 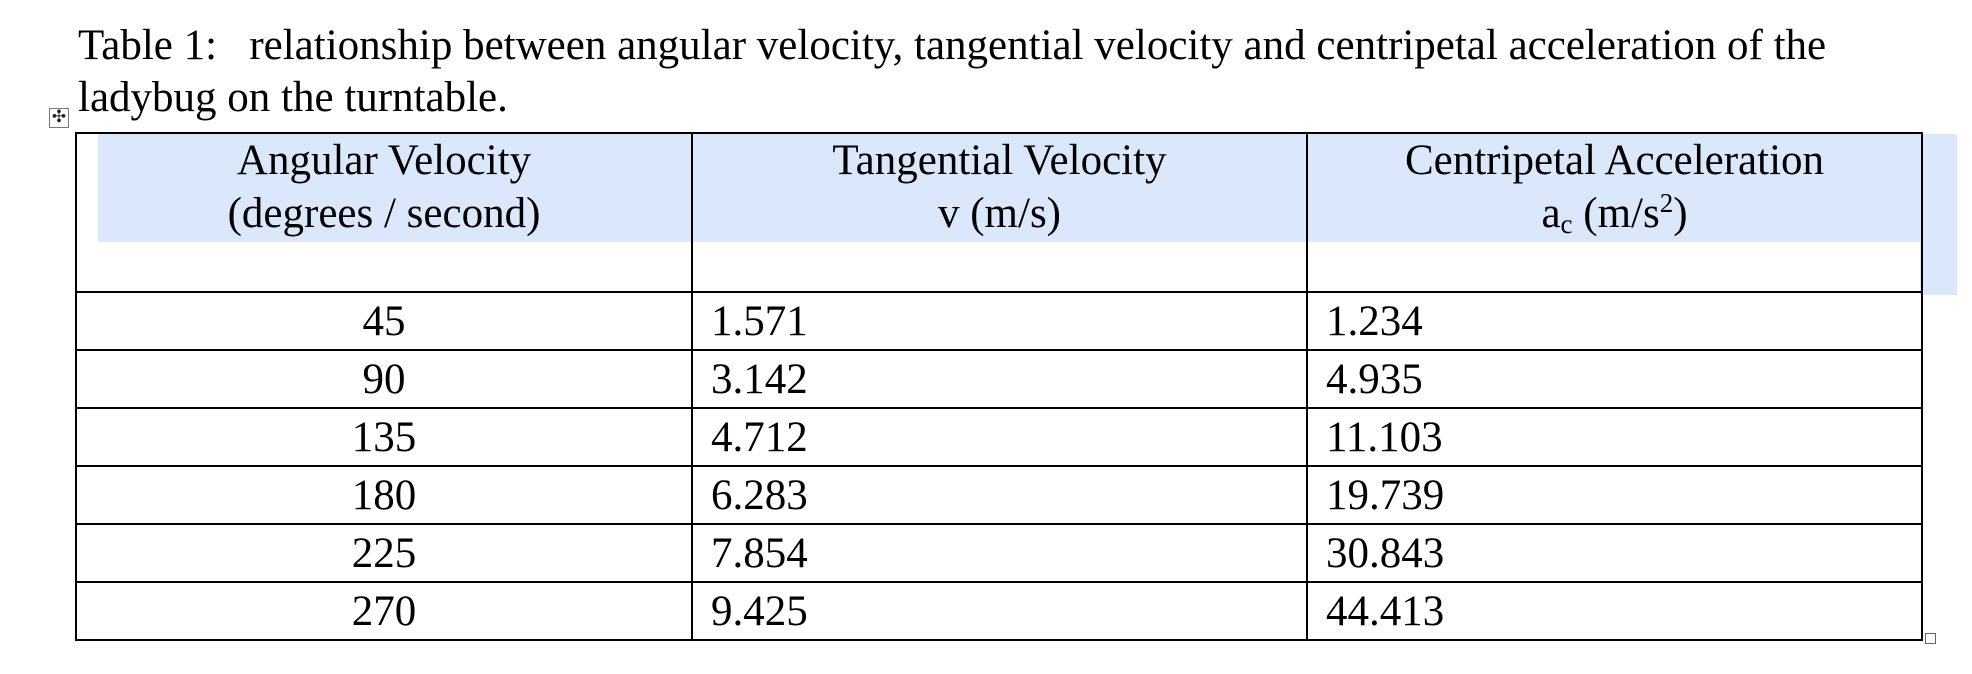 I want to click on cell-tangential-velocity: 9.425, so click(x=999, y=611).